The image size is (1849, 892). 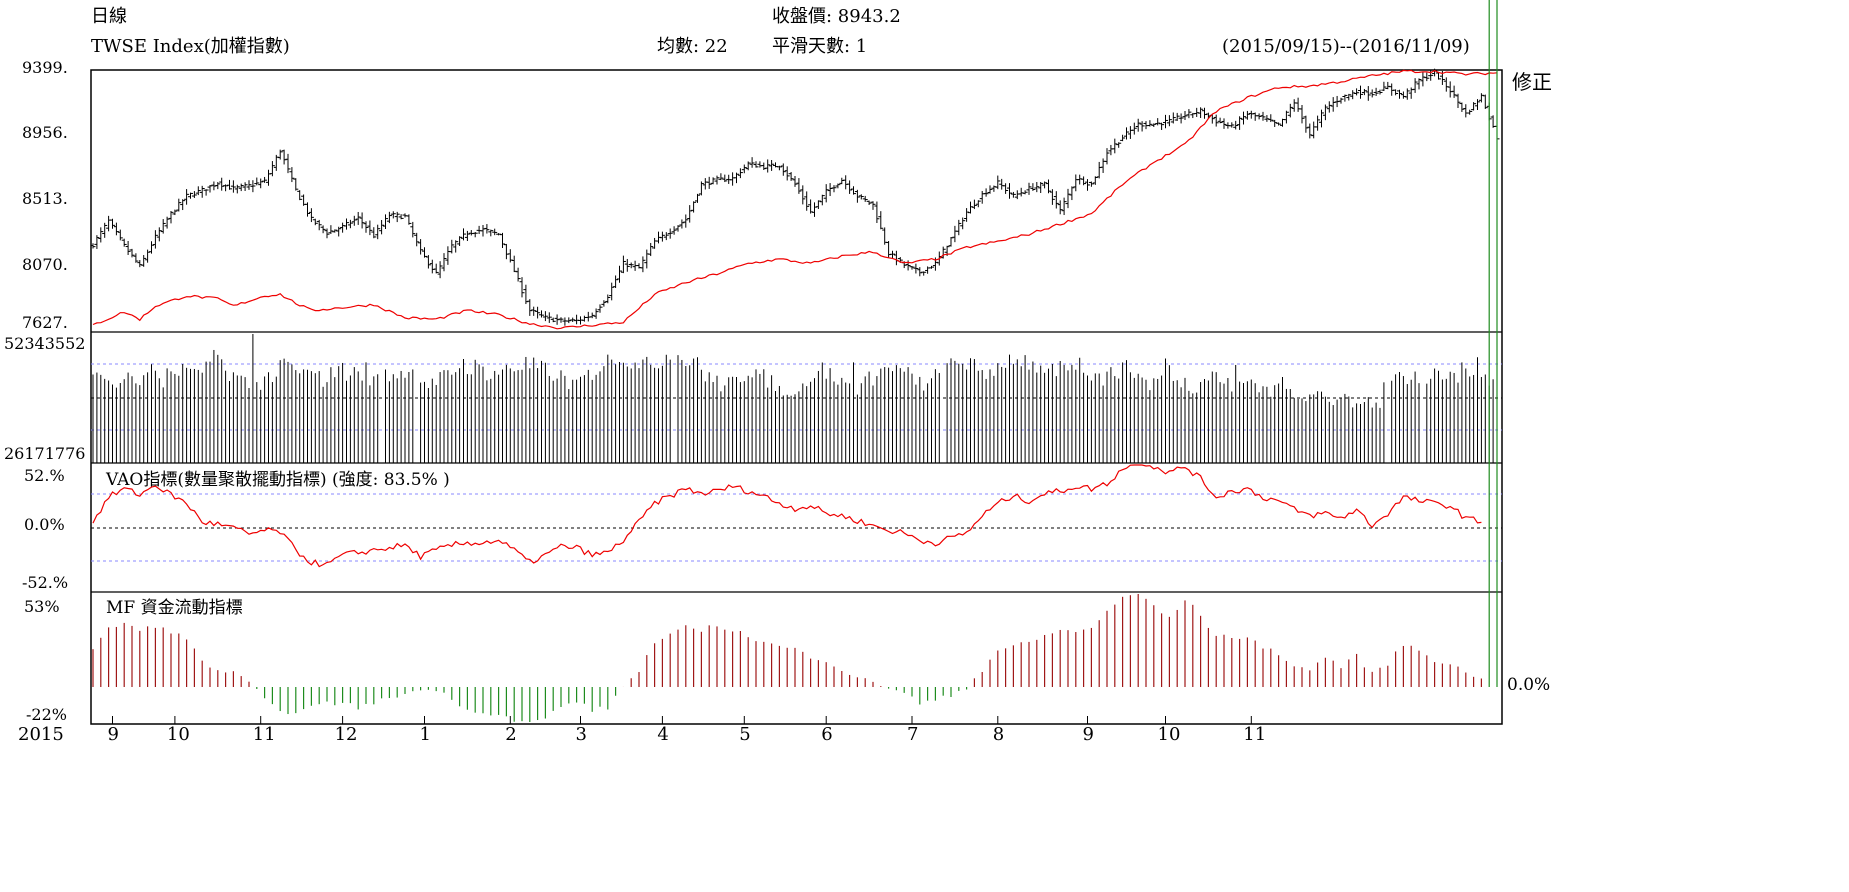 What do you see at coordinates (1346, 46) in the screenshot?
I see `date-range-label: (2015/09/15)--(2016/11/09)` at bounding box center [1346, 46].